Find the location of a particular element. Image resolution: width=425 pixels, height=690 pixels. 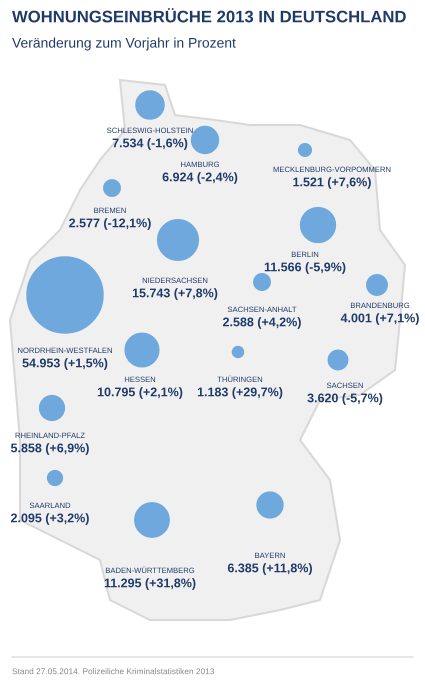

text: Veränderung zum Vorjahr in Prozent is located at coordinates (124, 44).